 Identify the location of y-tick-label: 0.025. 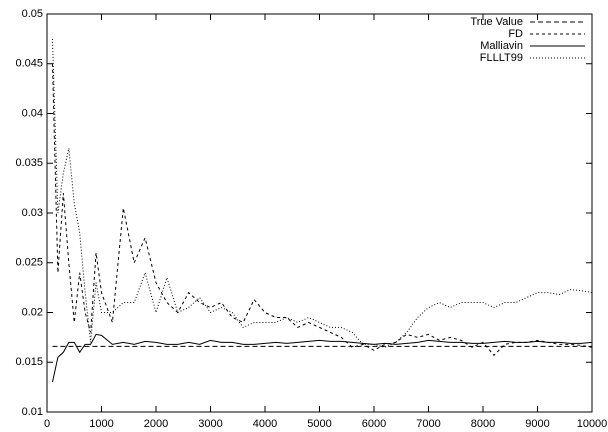
(29, 263).